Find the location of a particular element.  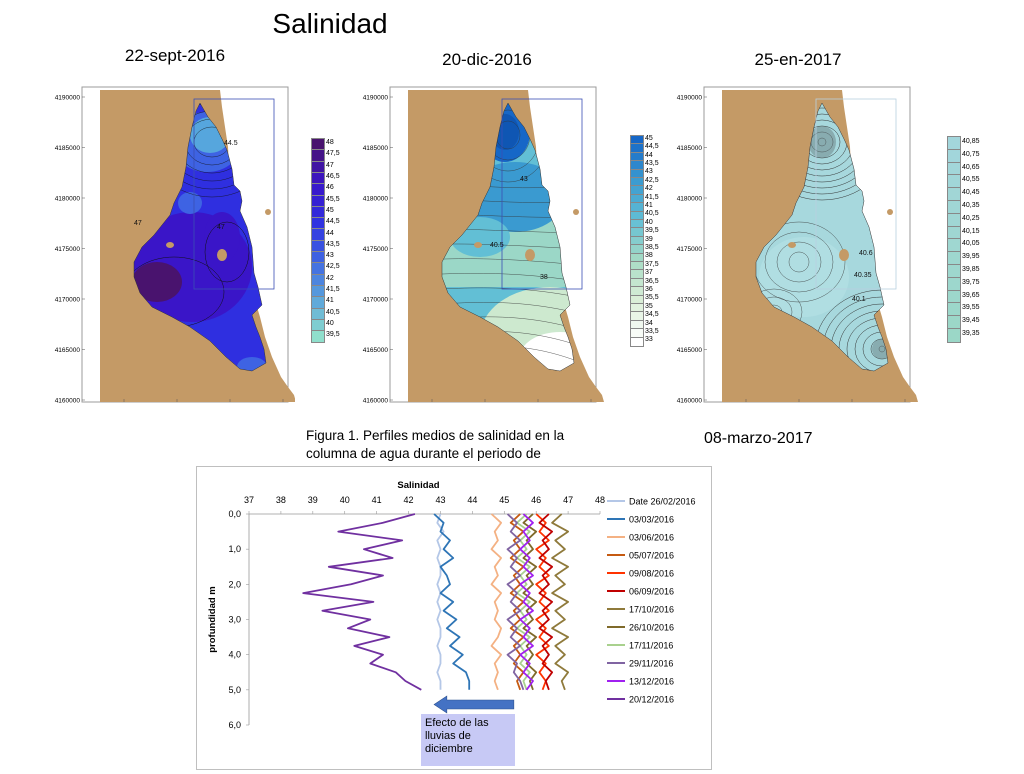

side-date-label: 08-marzo-2017 is located at coordinates (758, 438).